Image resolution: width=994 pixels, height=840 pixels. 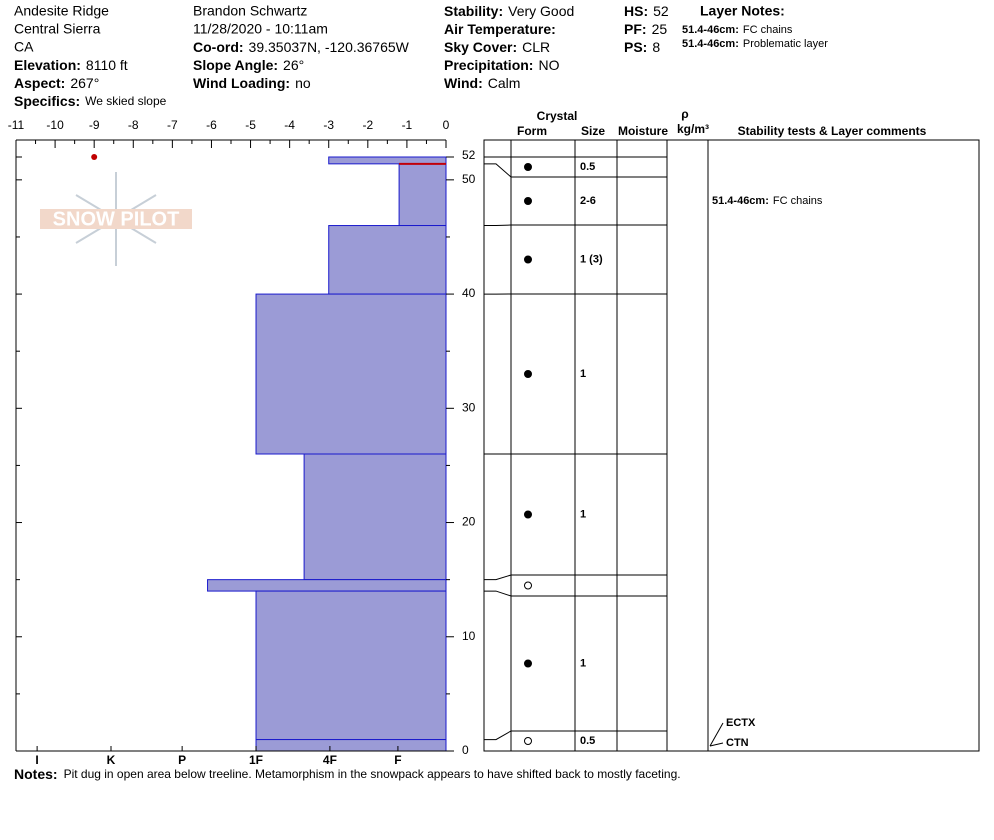 What do you see at coordinates (693, 129) in the screenshot?
I see `table-header: kg/m³` at bounding box center [693, 129].